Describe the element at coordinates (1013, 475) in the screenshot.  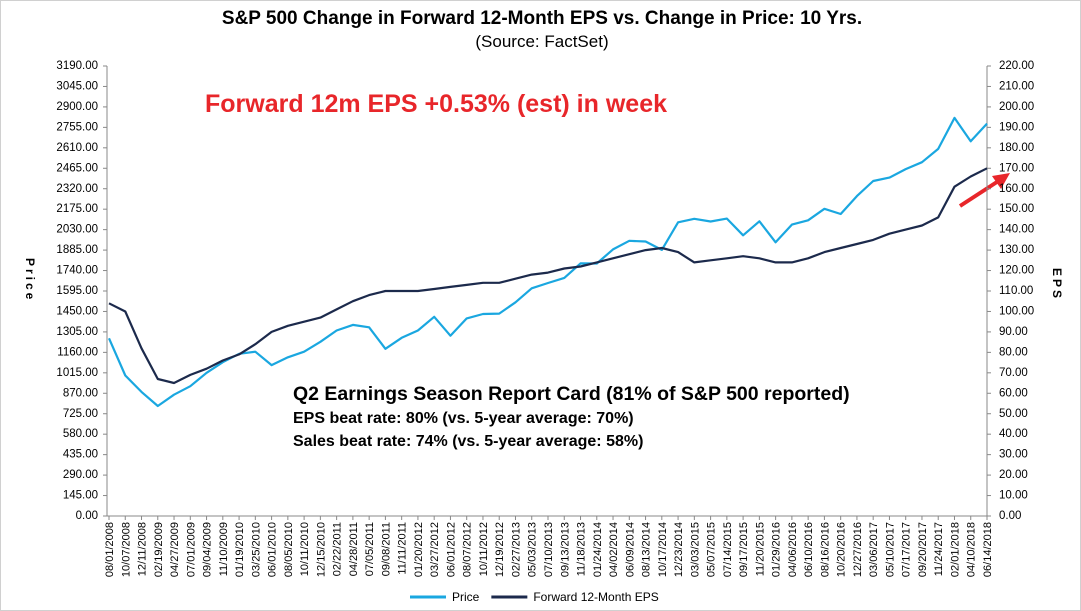
I see `y2-tick-label: 20.00` at that location.